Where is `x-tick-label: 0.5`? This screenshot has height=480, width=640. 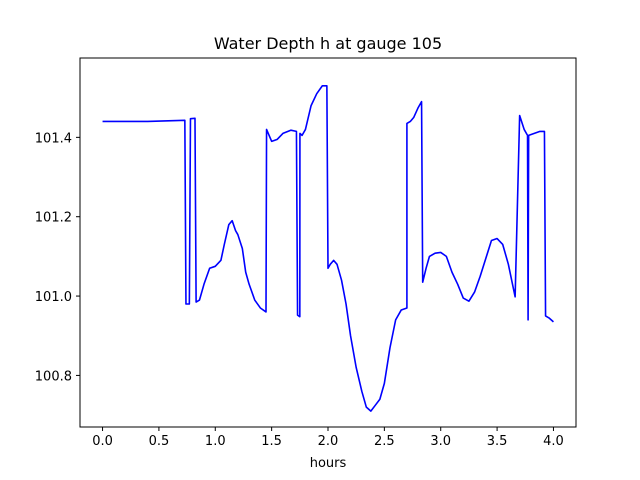 x-tick-label: 0.5 is located at coordinates (159, 441).